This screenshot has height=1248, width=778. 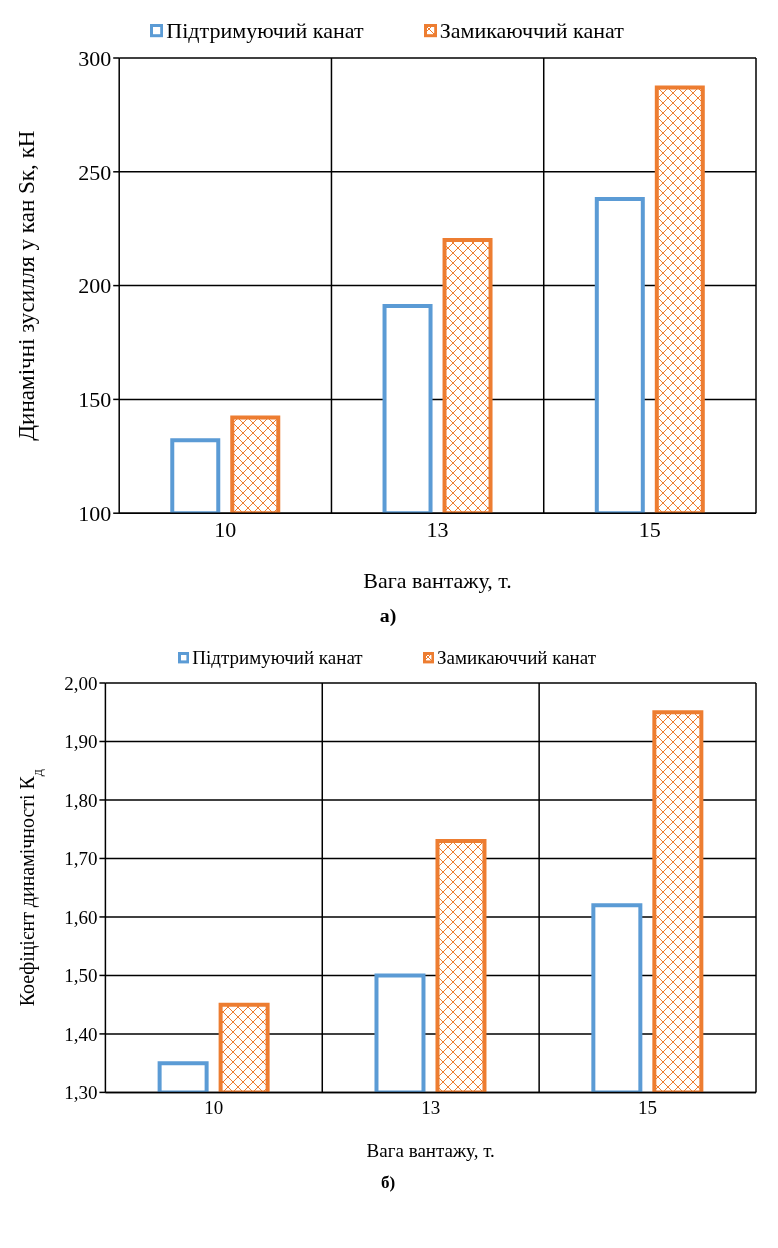 What do you see at coordinates (388, 615) in the screenshot?
I see `text: а)` at bounding box center [388, 615].